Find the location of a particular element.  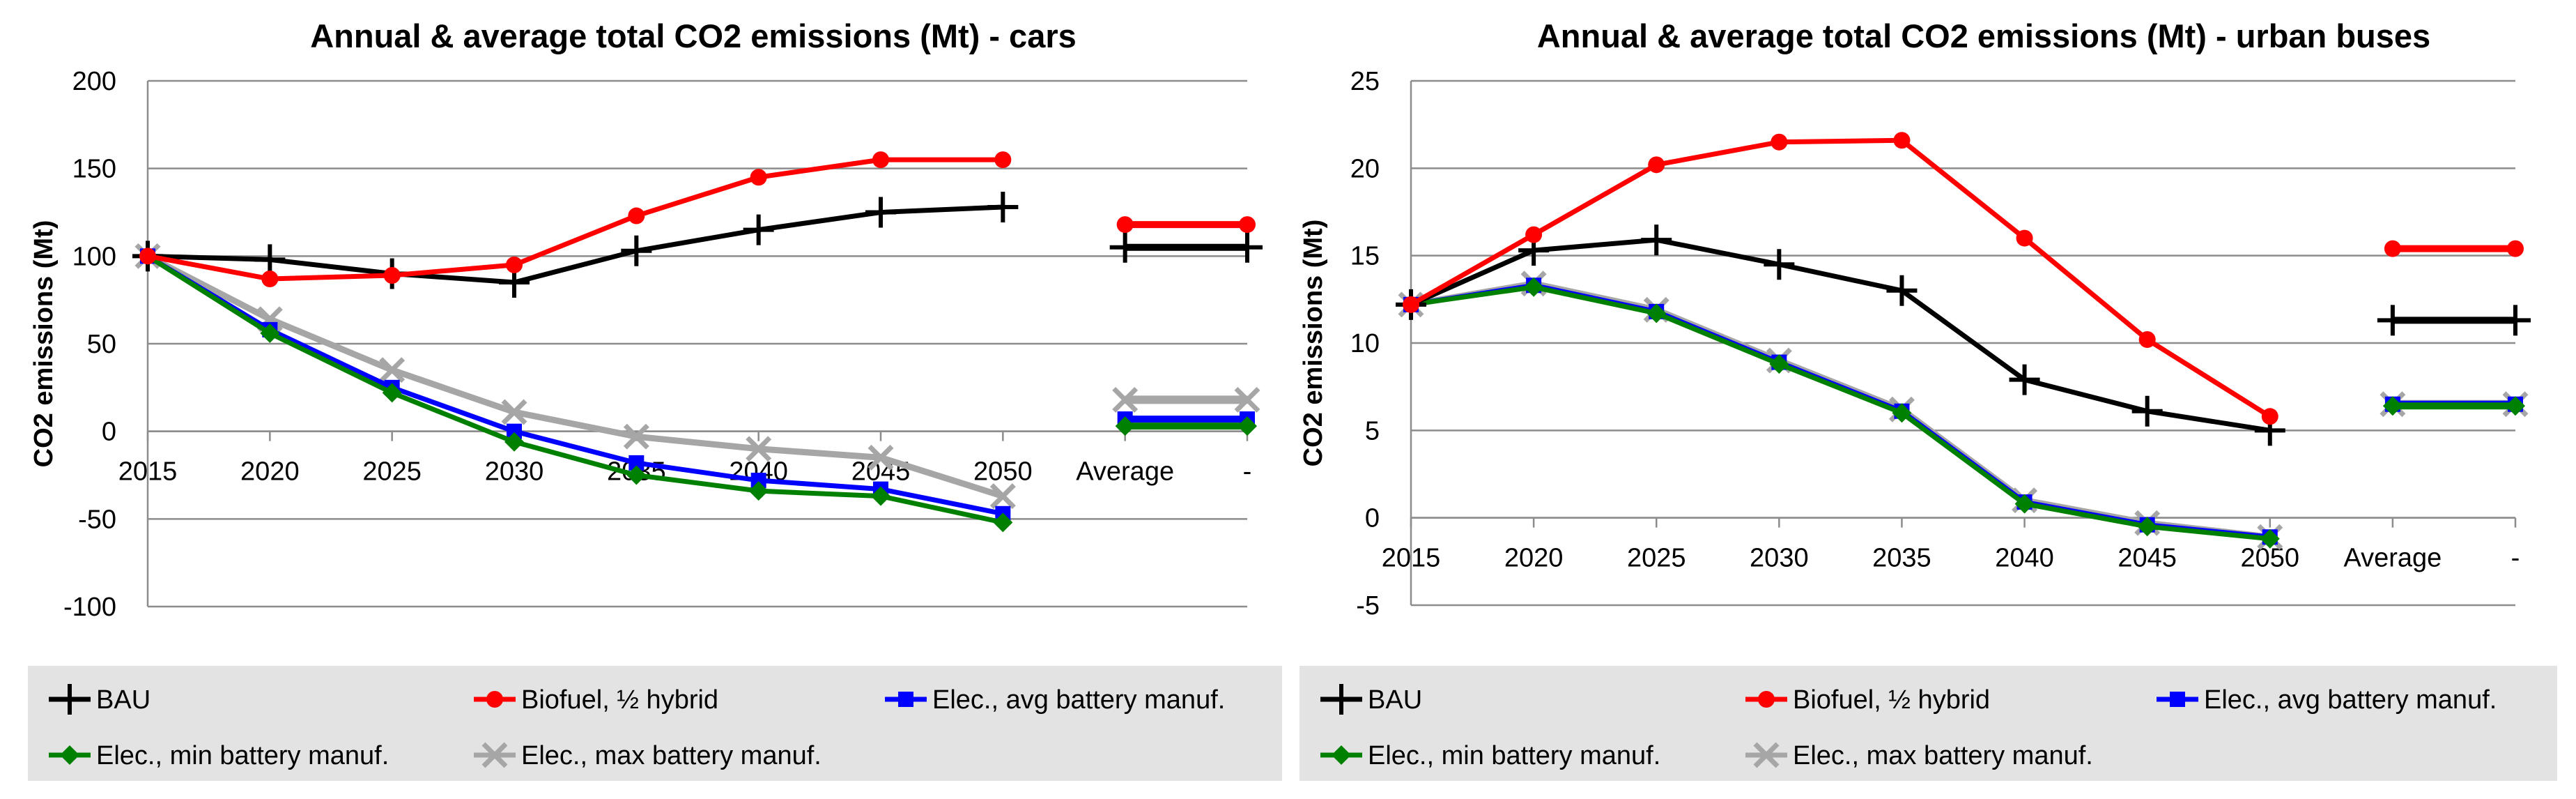

legend-item-biofuel-hybrid: Biofuel, ½ hybrid is located at coordinates (596, 700).